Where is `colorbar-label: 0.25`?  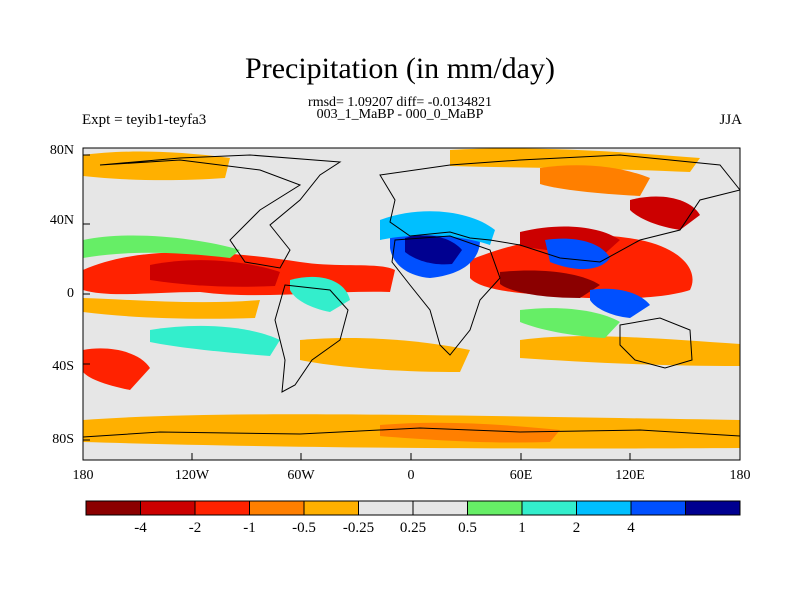
colorbar-label: 0.25 is located at coordinates (413, 528).